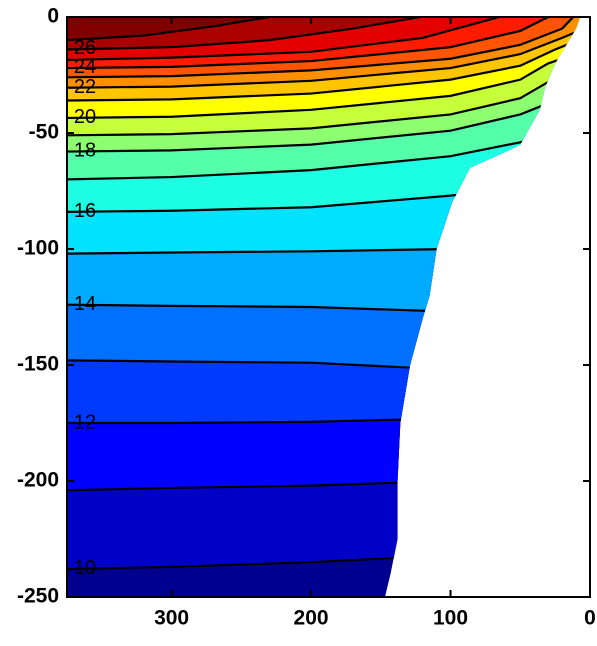  What do you see at coordinates (38, 364) in the screenshot?
I see `y-tick-label: -150` at bounding box center [38, 364].